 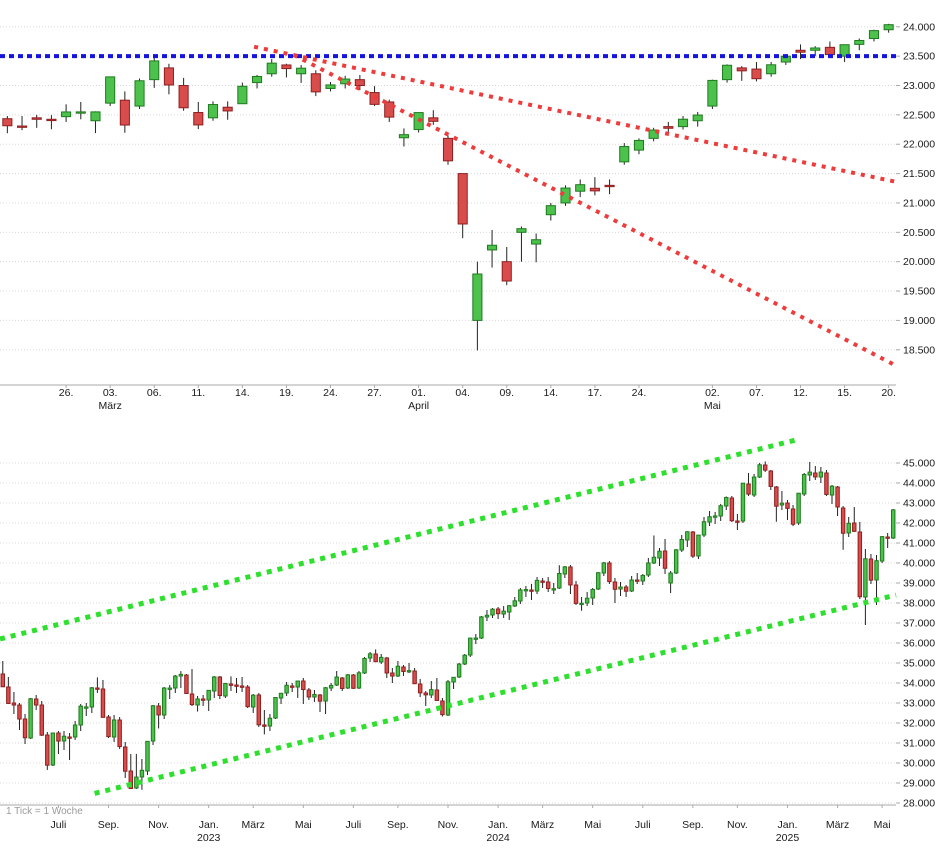 What do you see at coordinates (919, 724) in the screenshot?
I see `y-axis-label: 32.000` at bounding box center [919, 724].